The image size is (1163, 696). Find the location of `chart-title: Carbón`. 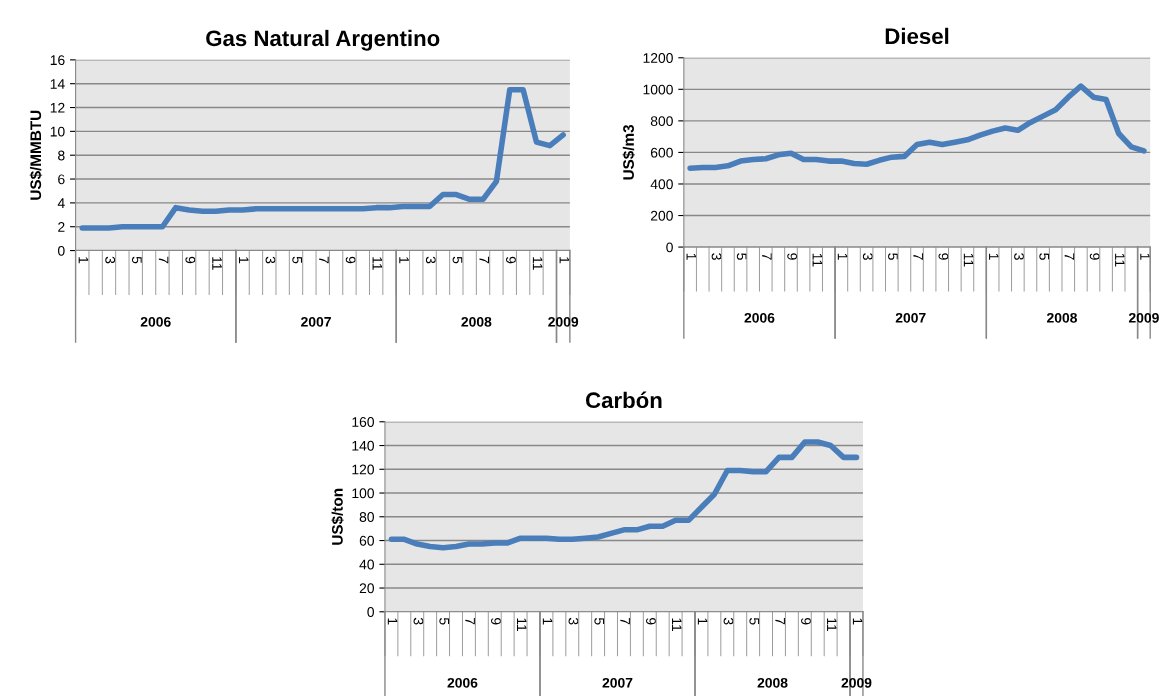

chart-title: Carbón is located at coordinates (623, 400).